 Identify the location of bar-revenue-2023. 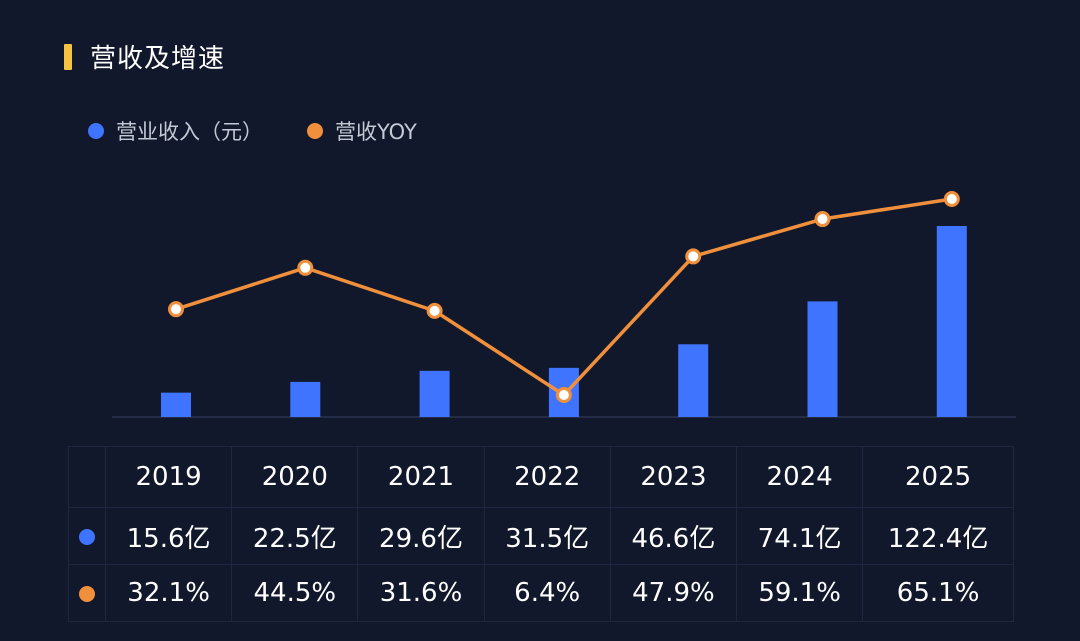
(693, 380).